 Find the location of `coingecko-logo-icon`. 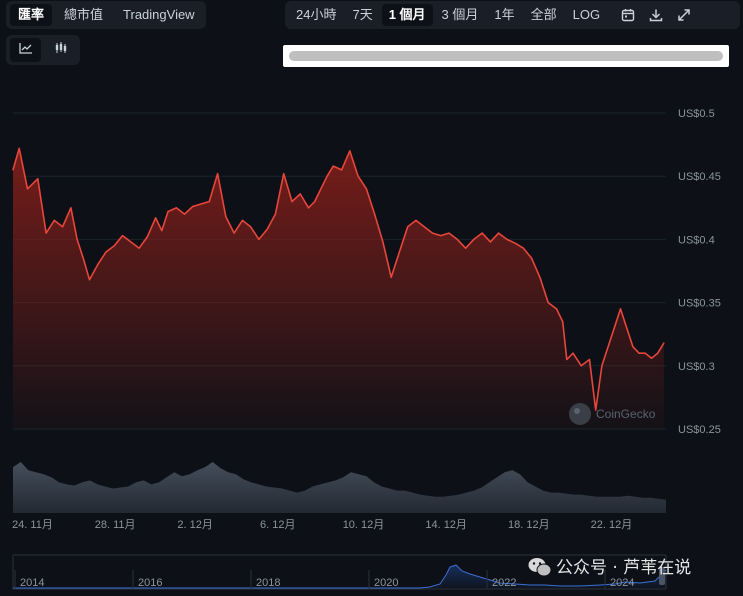

coingecko-logo-icon is located at coordinates (580, 414).